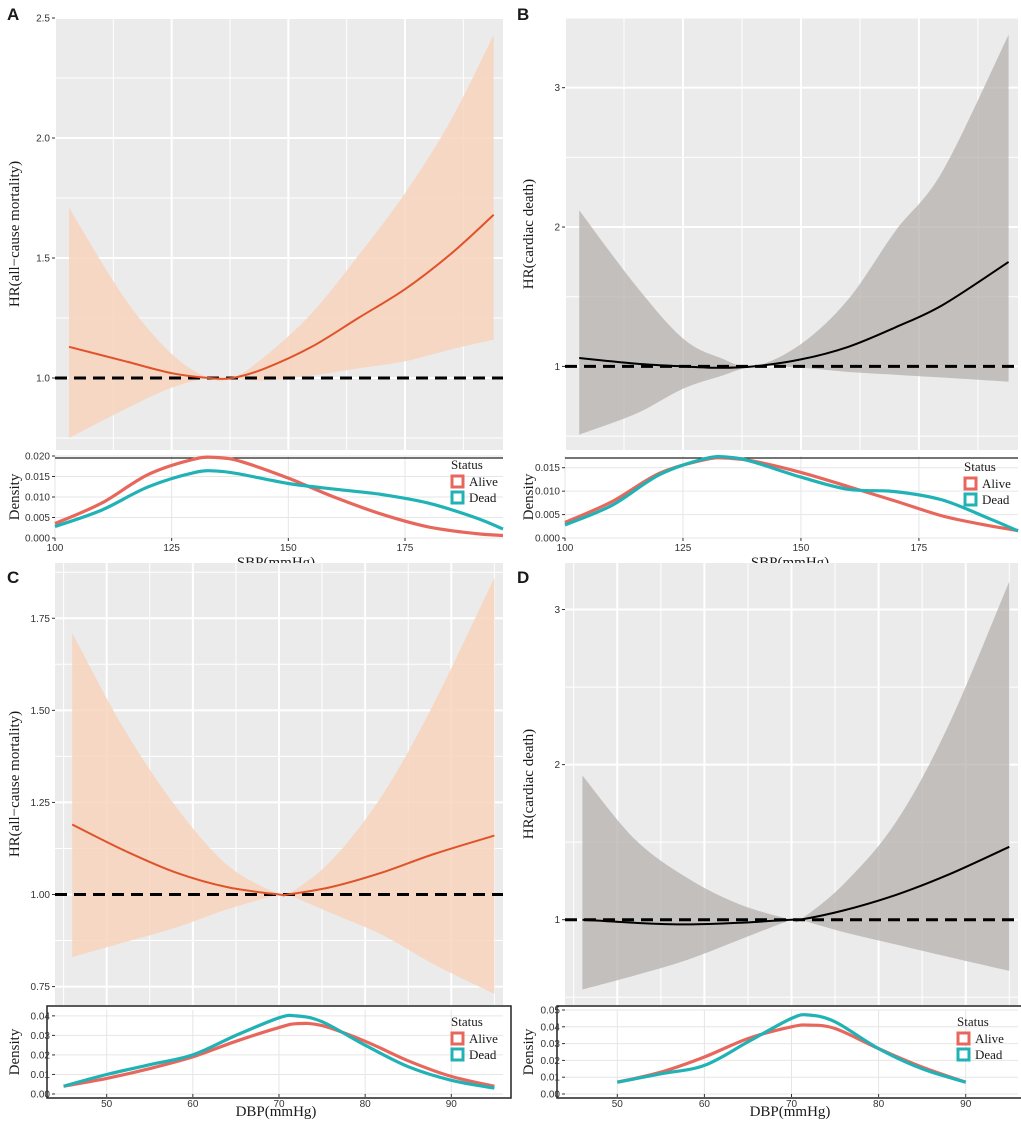  Describe the element at coordinates (366, 1104) in the screenshot. I see `density-x-tick-label: 80` at that location.